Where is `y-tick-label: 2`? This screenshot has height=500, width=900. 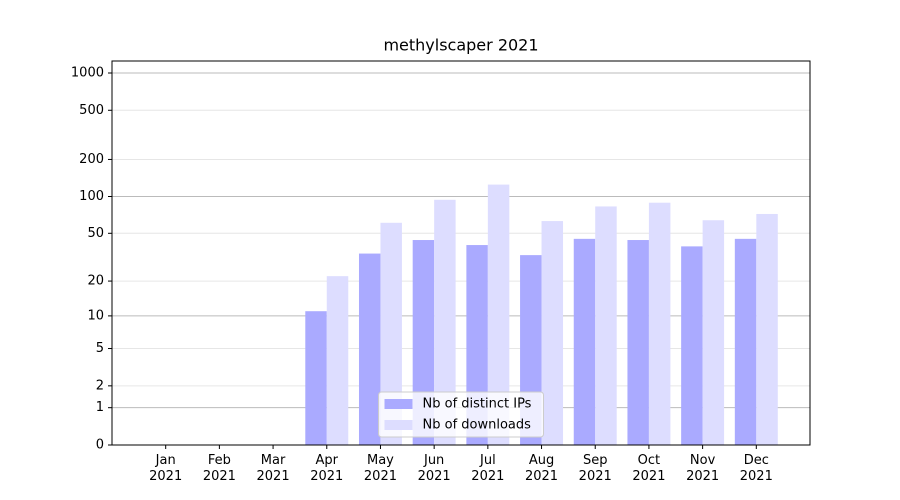 y-tick-label: 2 is located at coordinates (100, 385).